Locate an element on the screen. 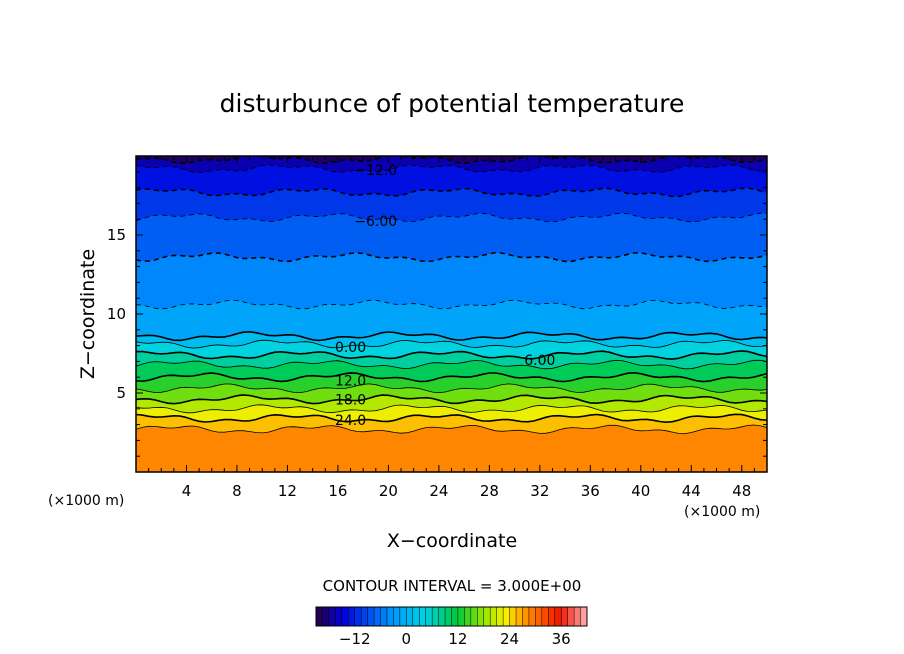 The width and height of the screenshot is (904, 654). x-tick-label: 32 is located at coordinates (539, 491).